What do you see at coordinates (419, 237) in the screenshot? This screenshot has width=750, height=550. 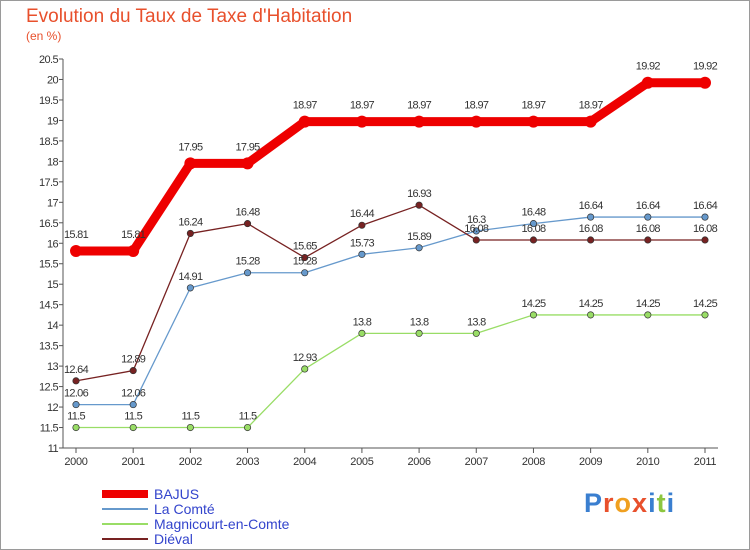 I see `data-label: 15.89` at bounding box center [419, 237].